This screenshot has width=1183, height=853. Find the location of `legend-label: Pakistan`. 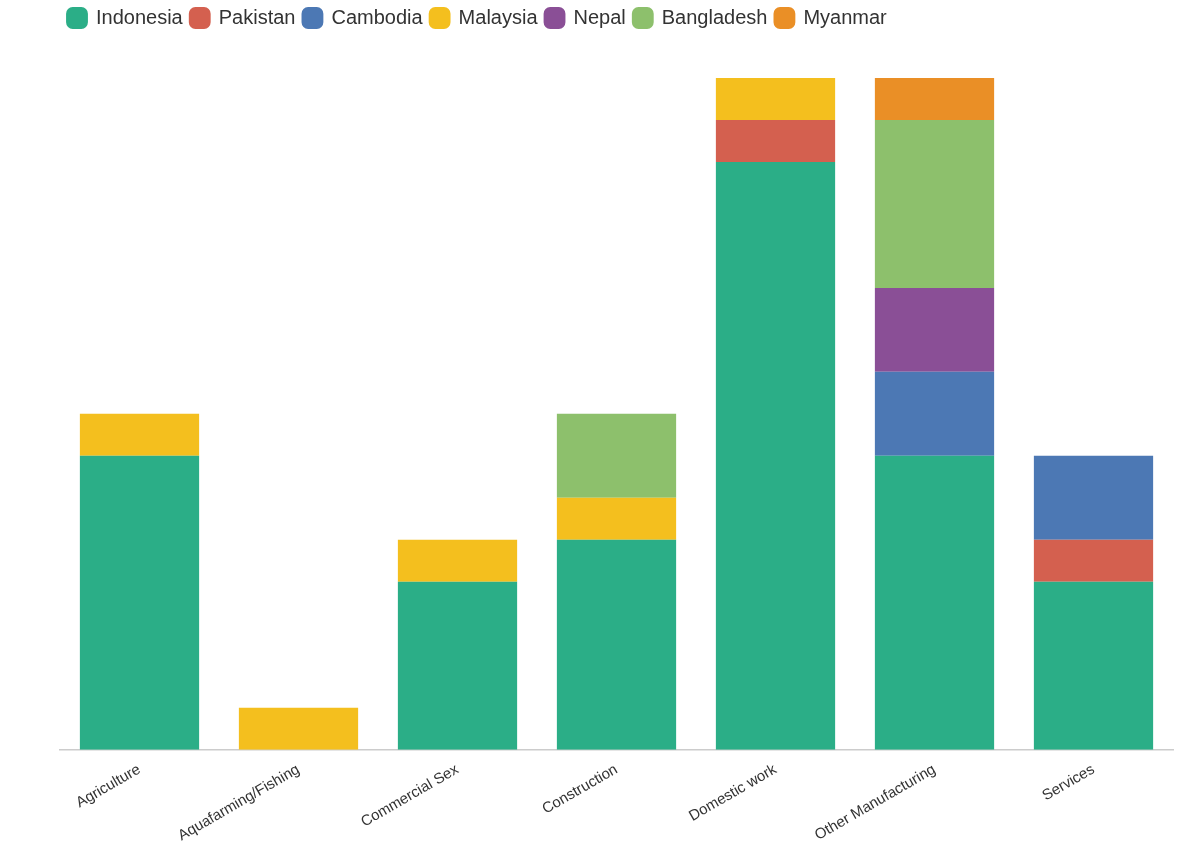

legend-label: Pakistan is located at coordinates (257, 16).